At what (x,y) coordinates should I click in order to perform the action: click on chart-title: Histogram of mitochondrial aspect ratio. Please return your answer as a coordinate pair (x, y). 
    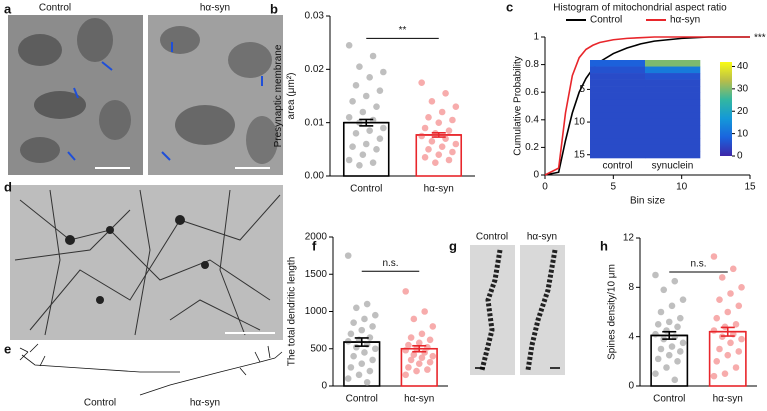
    Looking at the image, I should click on (640, 8).